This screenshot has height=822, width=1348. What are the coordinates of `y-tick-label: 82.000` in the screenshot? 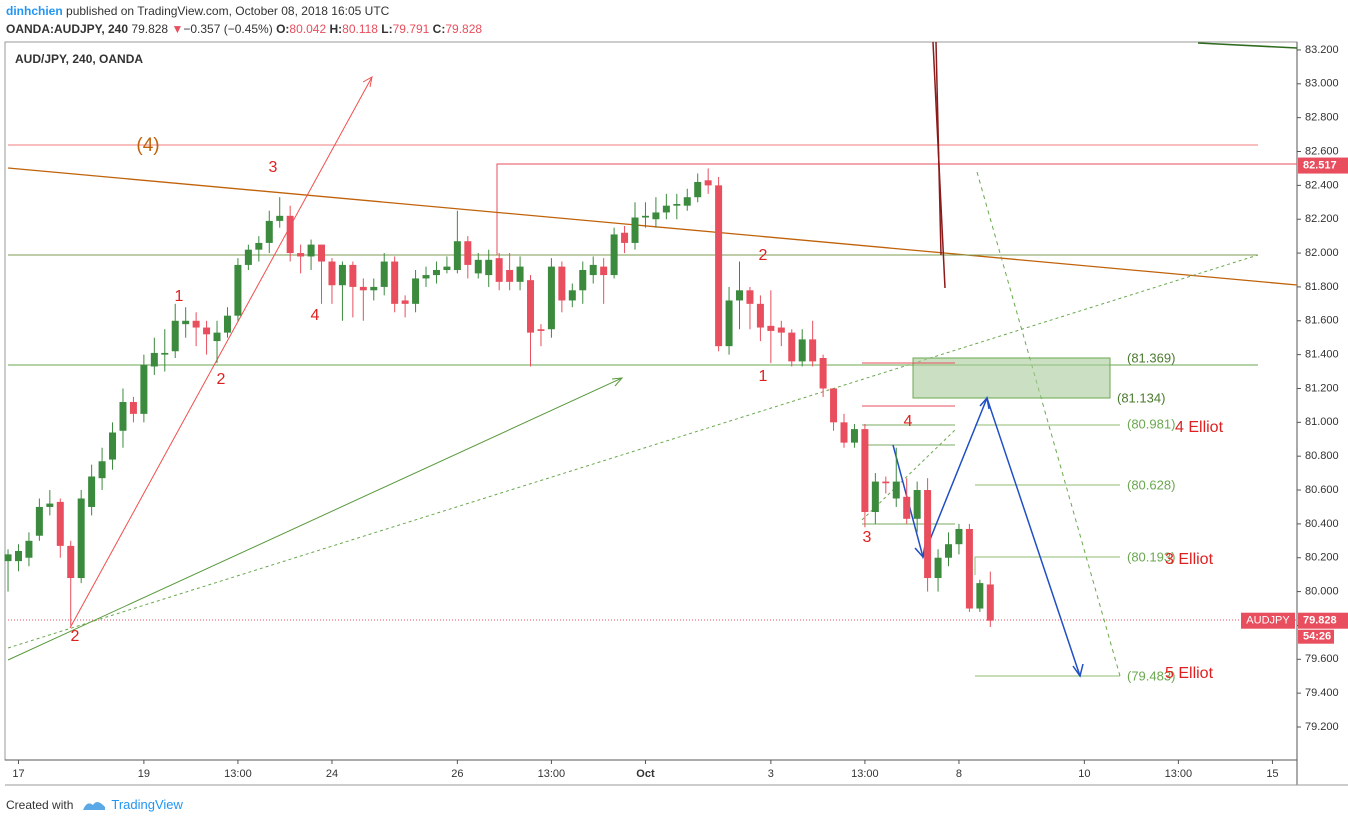 It's located at (1322, 253).